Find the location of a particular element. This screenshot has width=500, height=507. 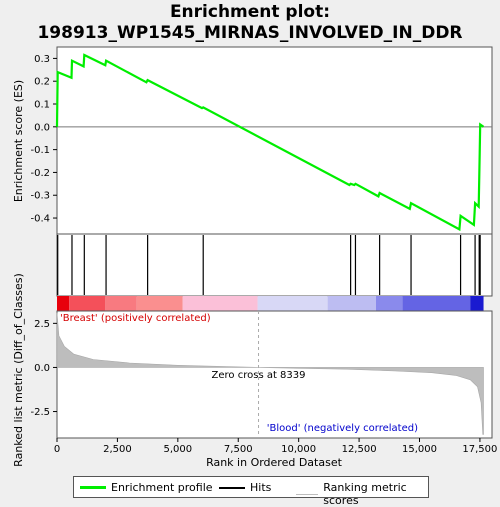

x-tick-label: 2,500 is located at coordinates (117, 449).